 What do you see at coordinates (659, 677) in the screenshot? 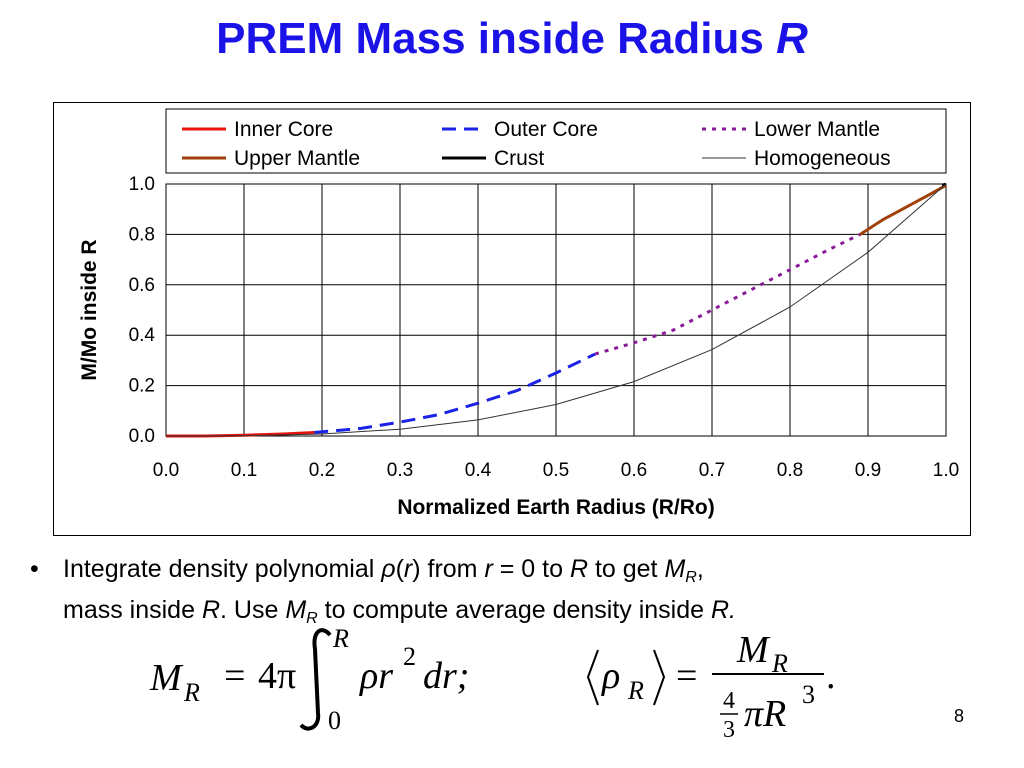
I see `right-angle-bracket` at bounding box center [659, 677].